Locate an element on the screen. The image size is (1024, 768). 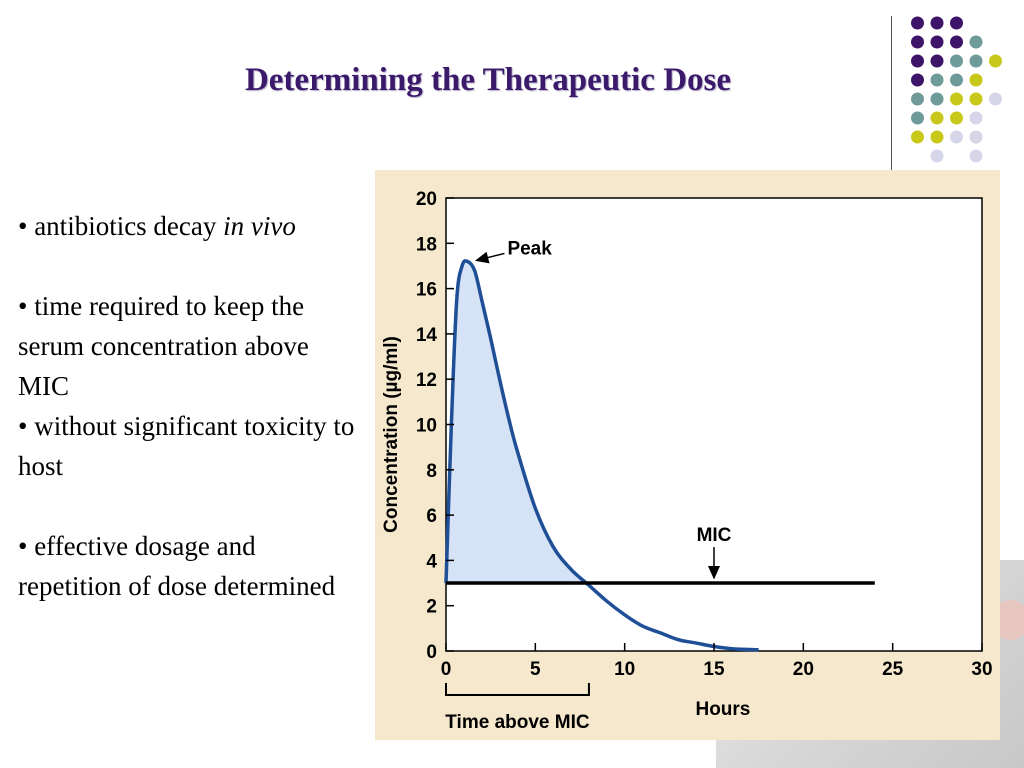
y-tick-label: 16 is located at coordinates (426, 290).